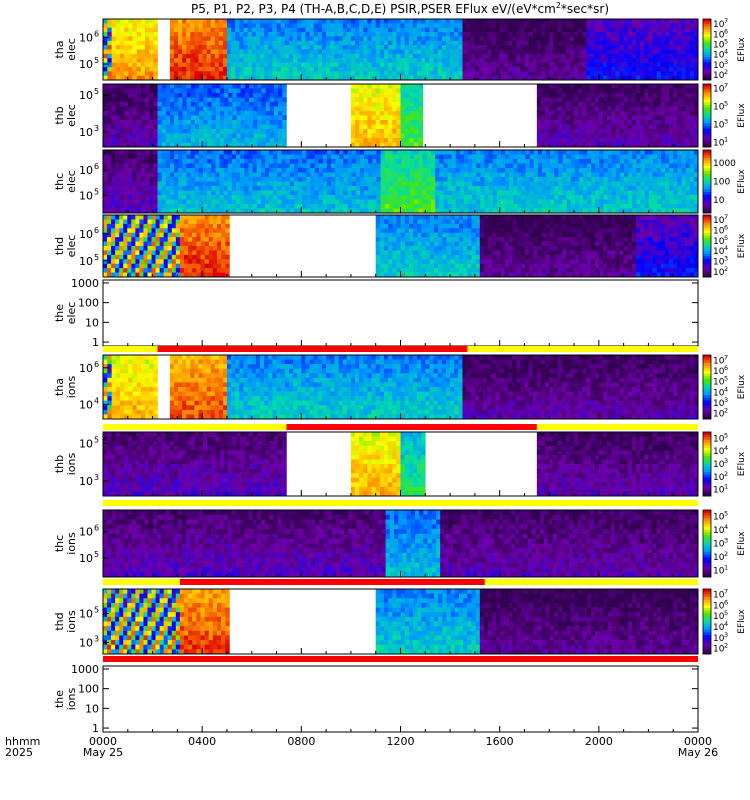  I want to click on colorbar-exponent: 1, so click(726, 140).